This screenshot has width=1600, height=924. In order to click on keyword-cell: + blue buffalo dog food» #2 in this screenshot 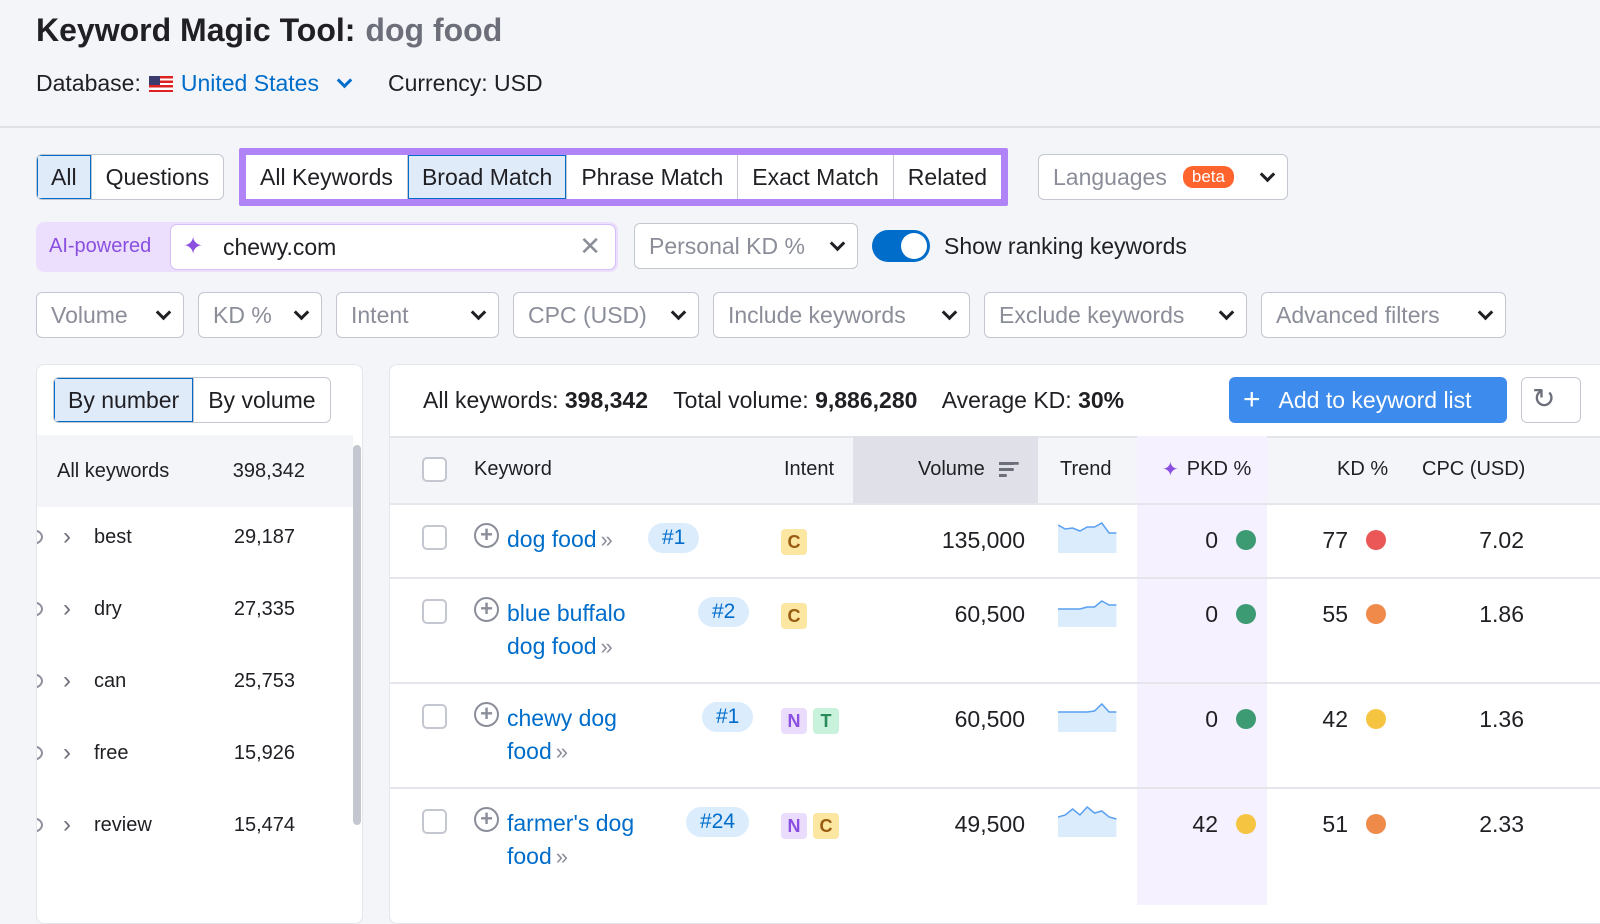, I will do `click(619, 630)`.